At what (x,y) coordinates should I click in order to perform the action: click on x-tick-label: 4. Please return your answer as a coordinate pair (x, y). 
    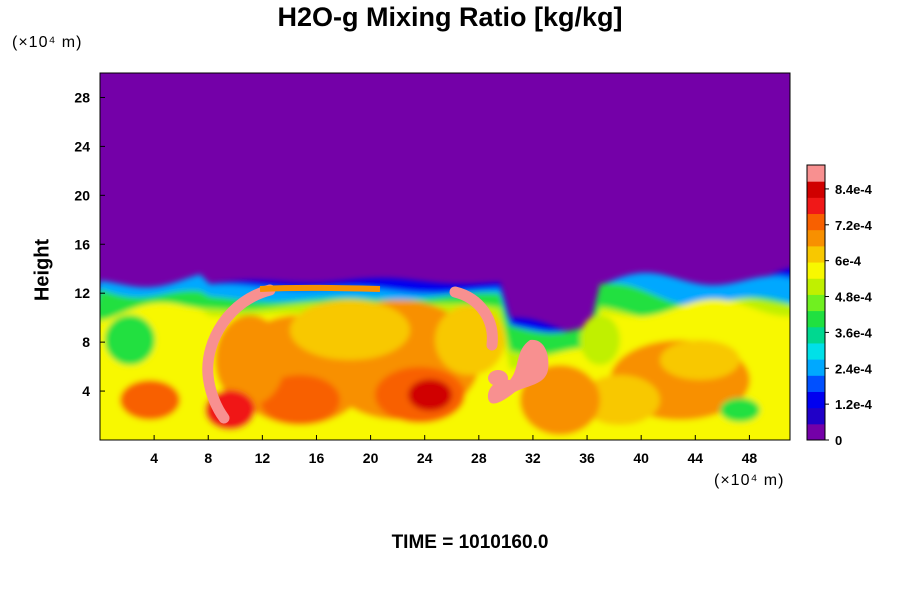
    Looking at the image, I should click on (154, 458).